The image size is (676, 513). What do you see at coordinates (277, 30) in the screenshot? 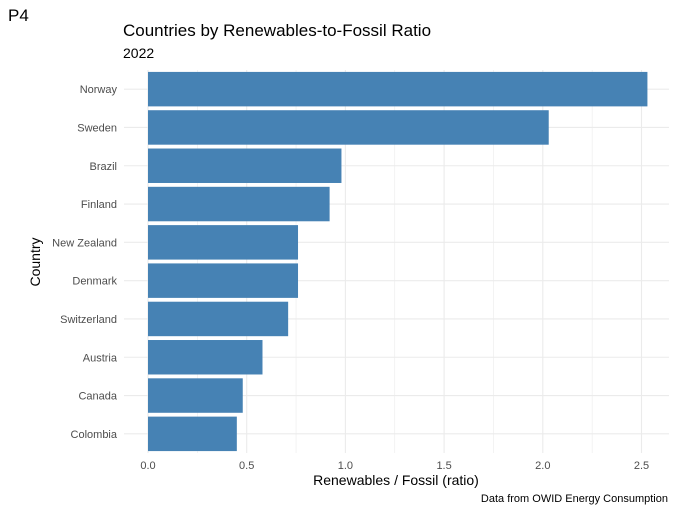
I see `chart-title: Countries by Renewables-to-Fossil Ratio` at bounding box center [277, 30].